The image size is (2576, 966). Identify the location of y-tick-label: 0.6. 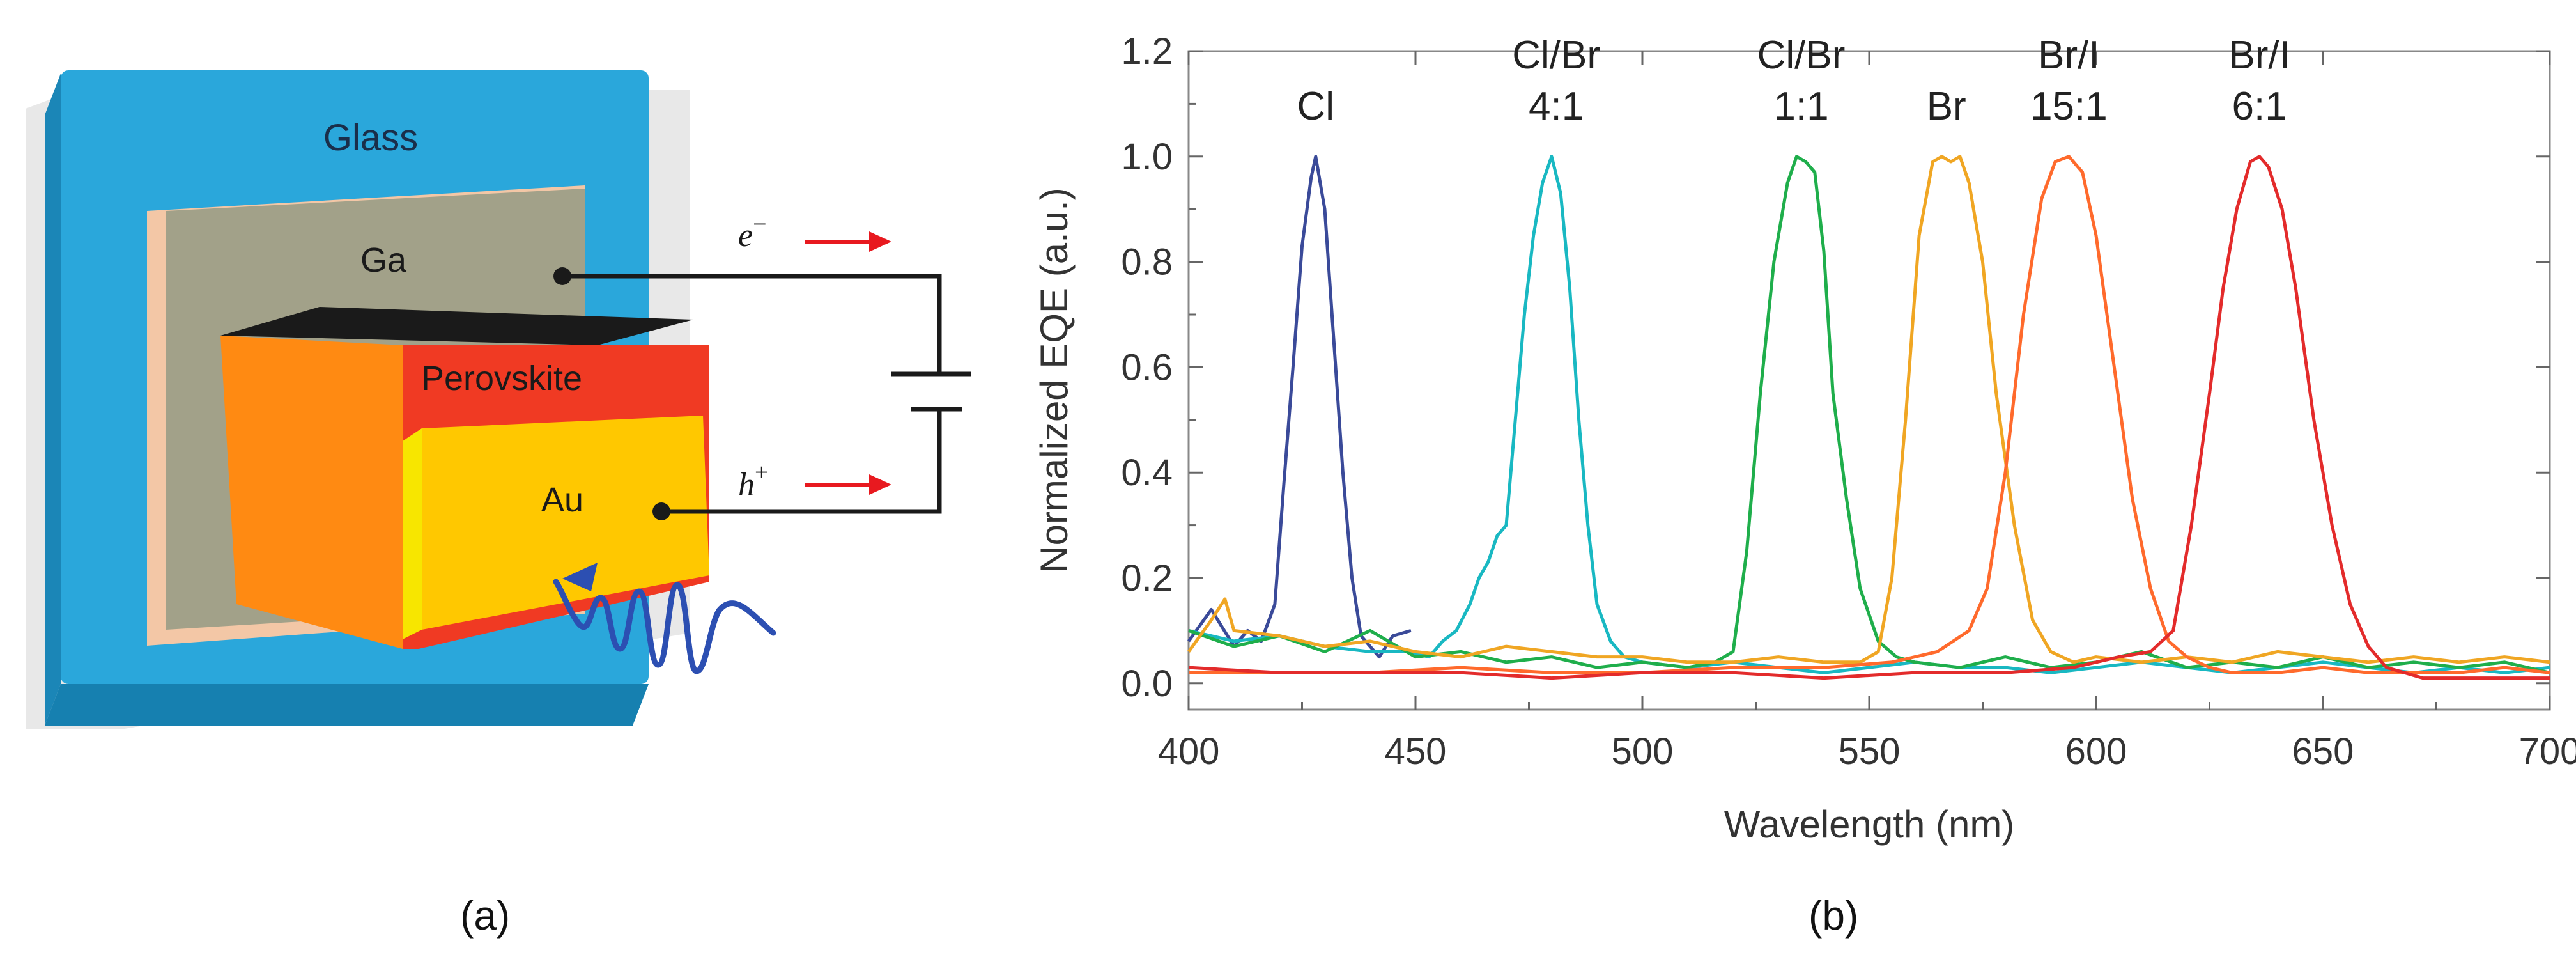
(1147, 367).